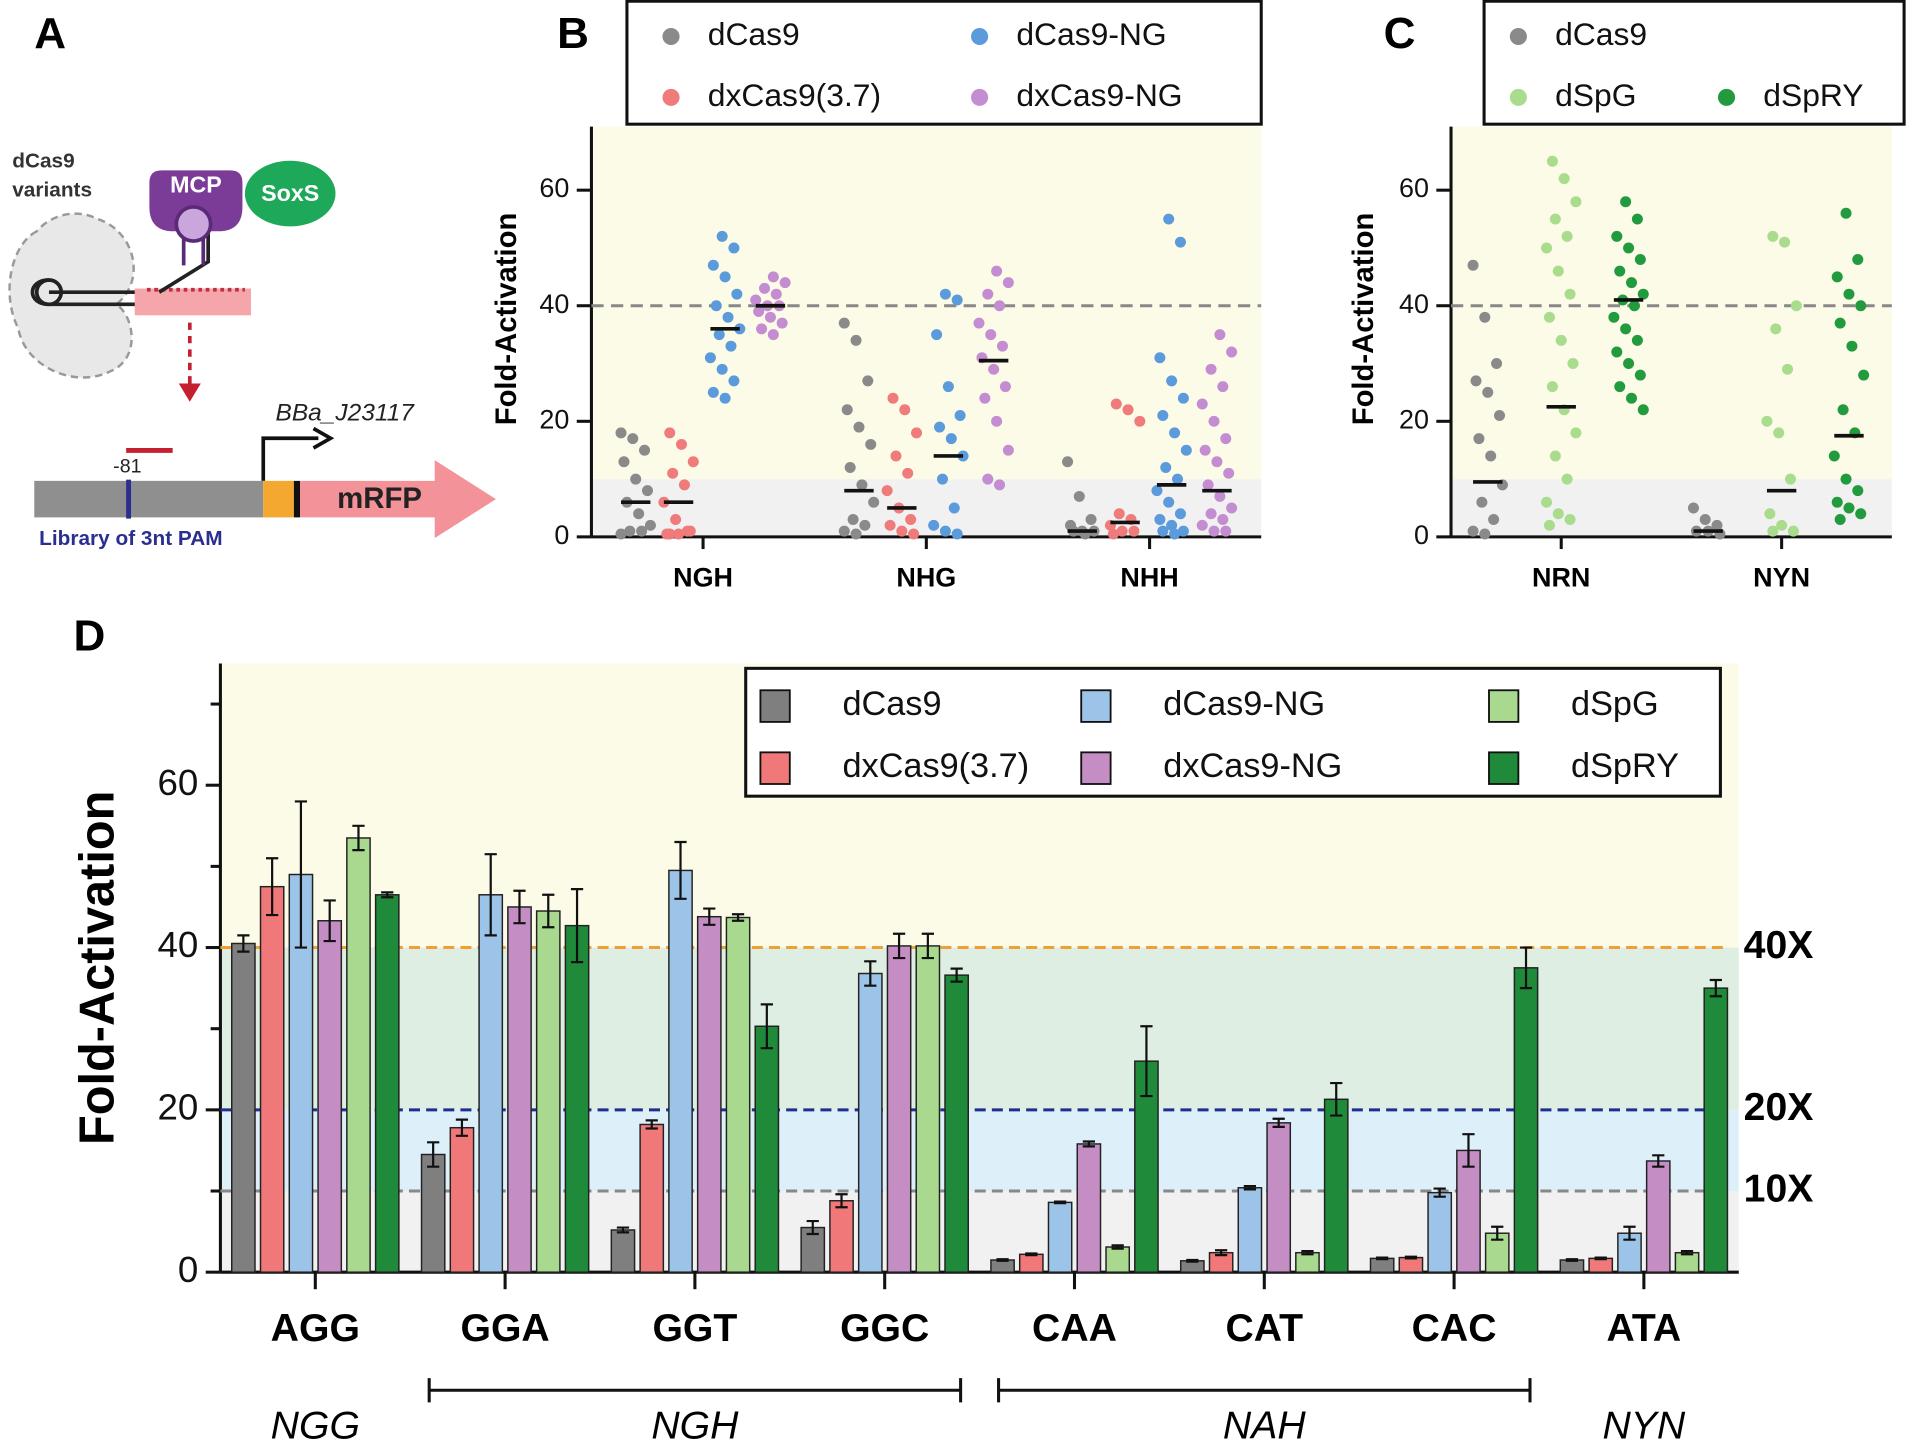 This screenshot has height=1456, width=1920. Describe the element at coordinates (178, 782) in the screenshot. I see `y-tick-label: 60` at that location.